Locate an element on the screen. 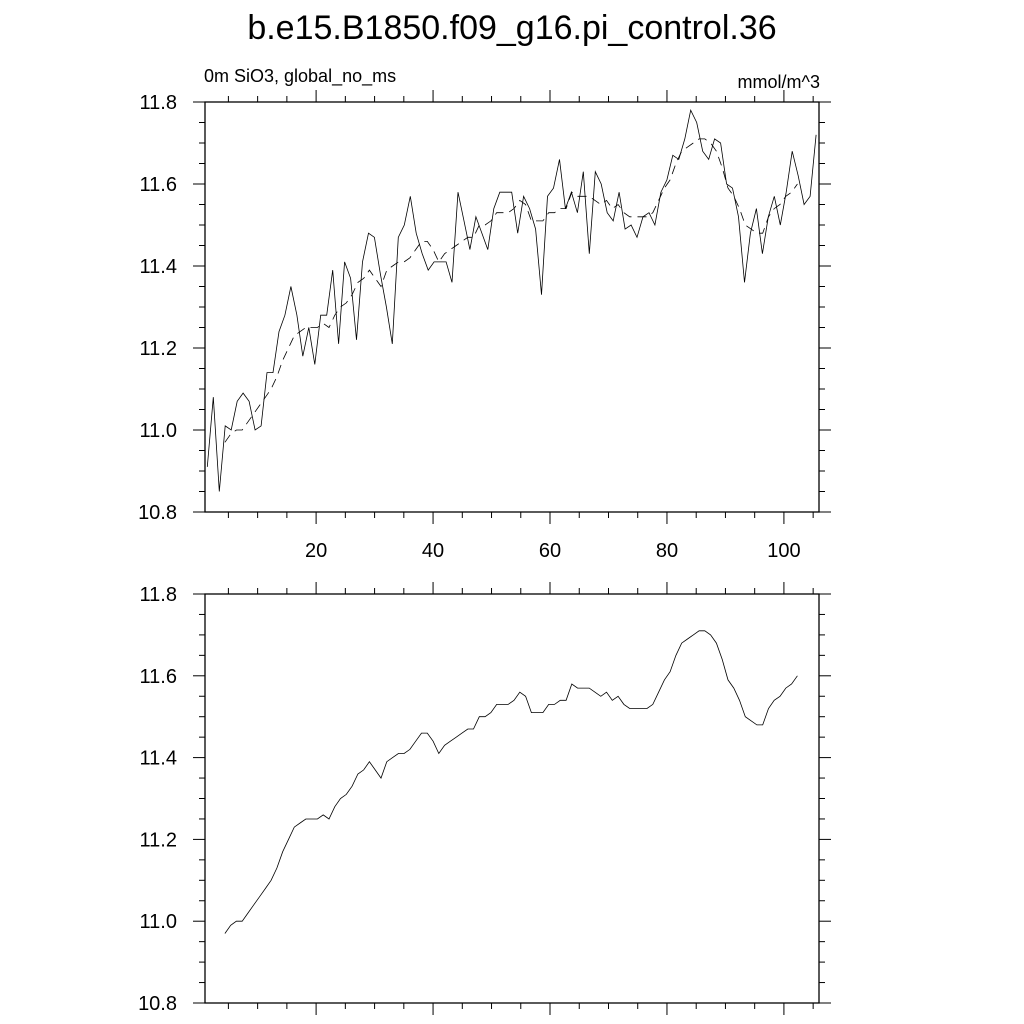  chart-title: b.e15.B1850.f09_g16.pi_control.36 is located at coordinates (511, 28).